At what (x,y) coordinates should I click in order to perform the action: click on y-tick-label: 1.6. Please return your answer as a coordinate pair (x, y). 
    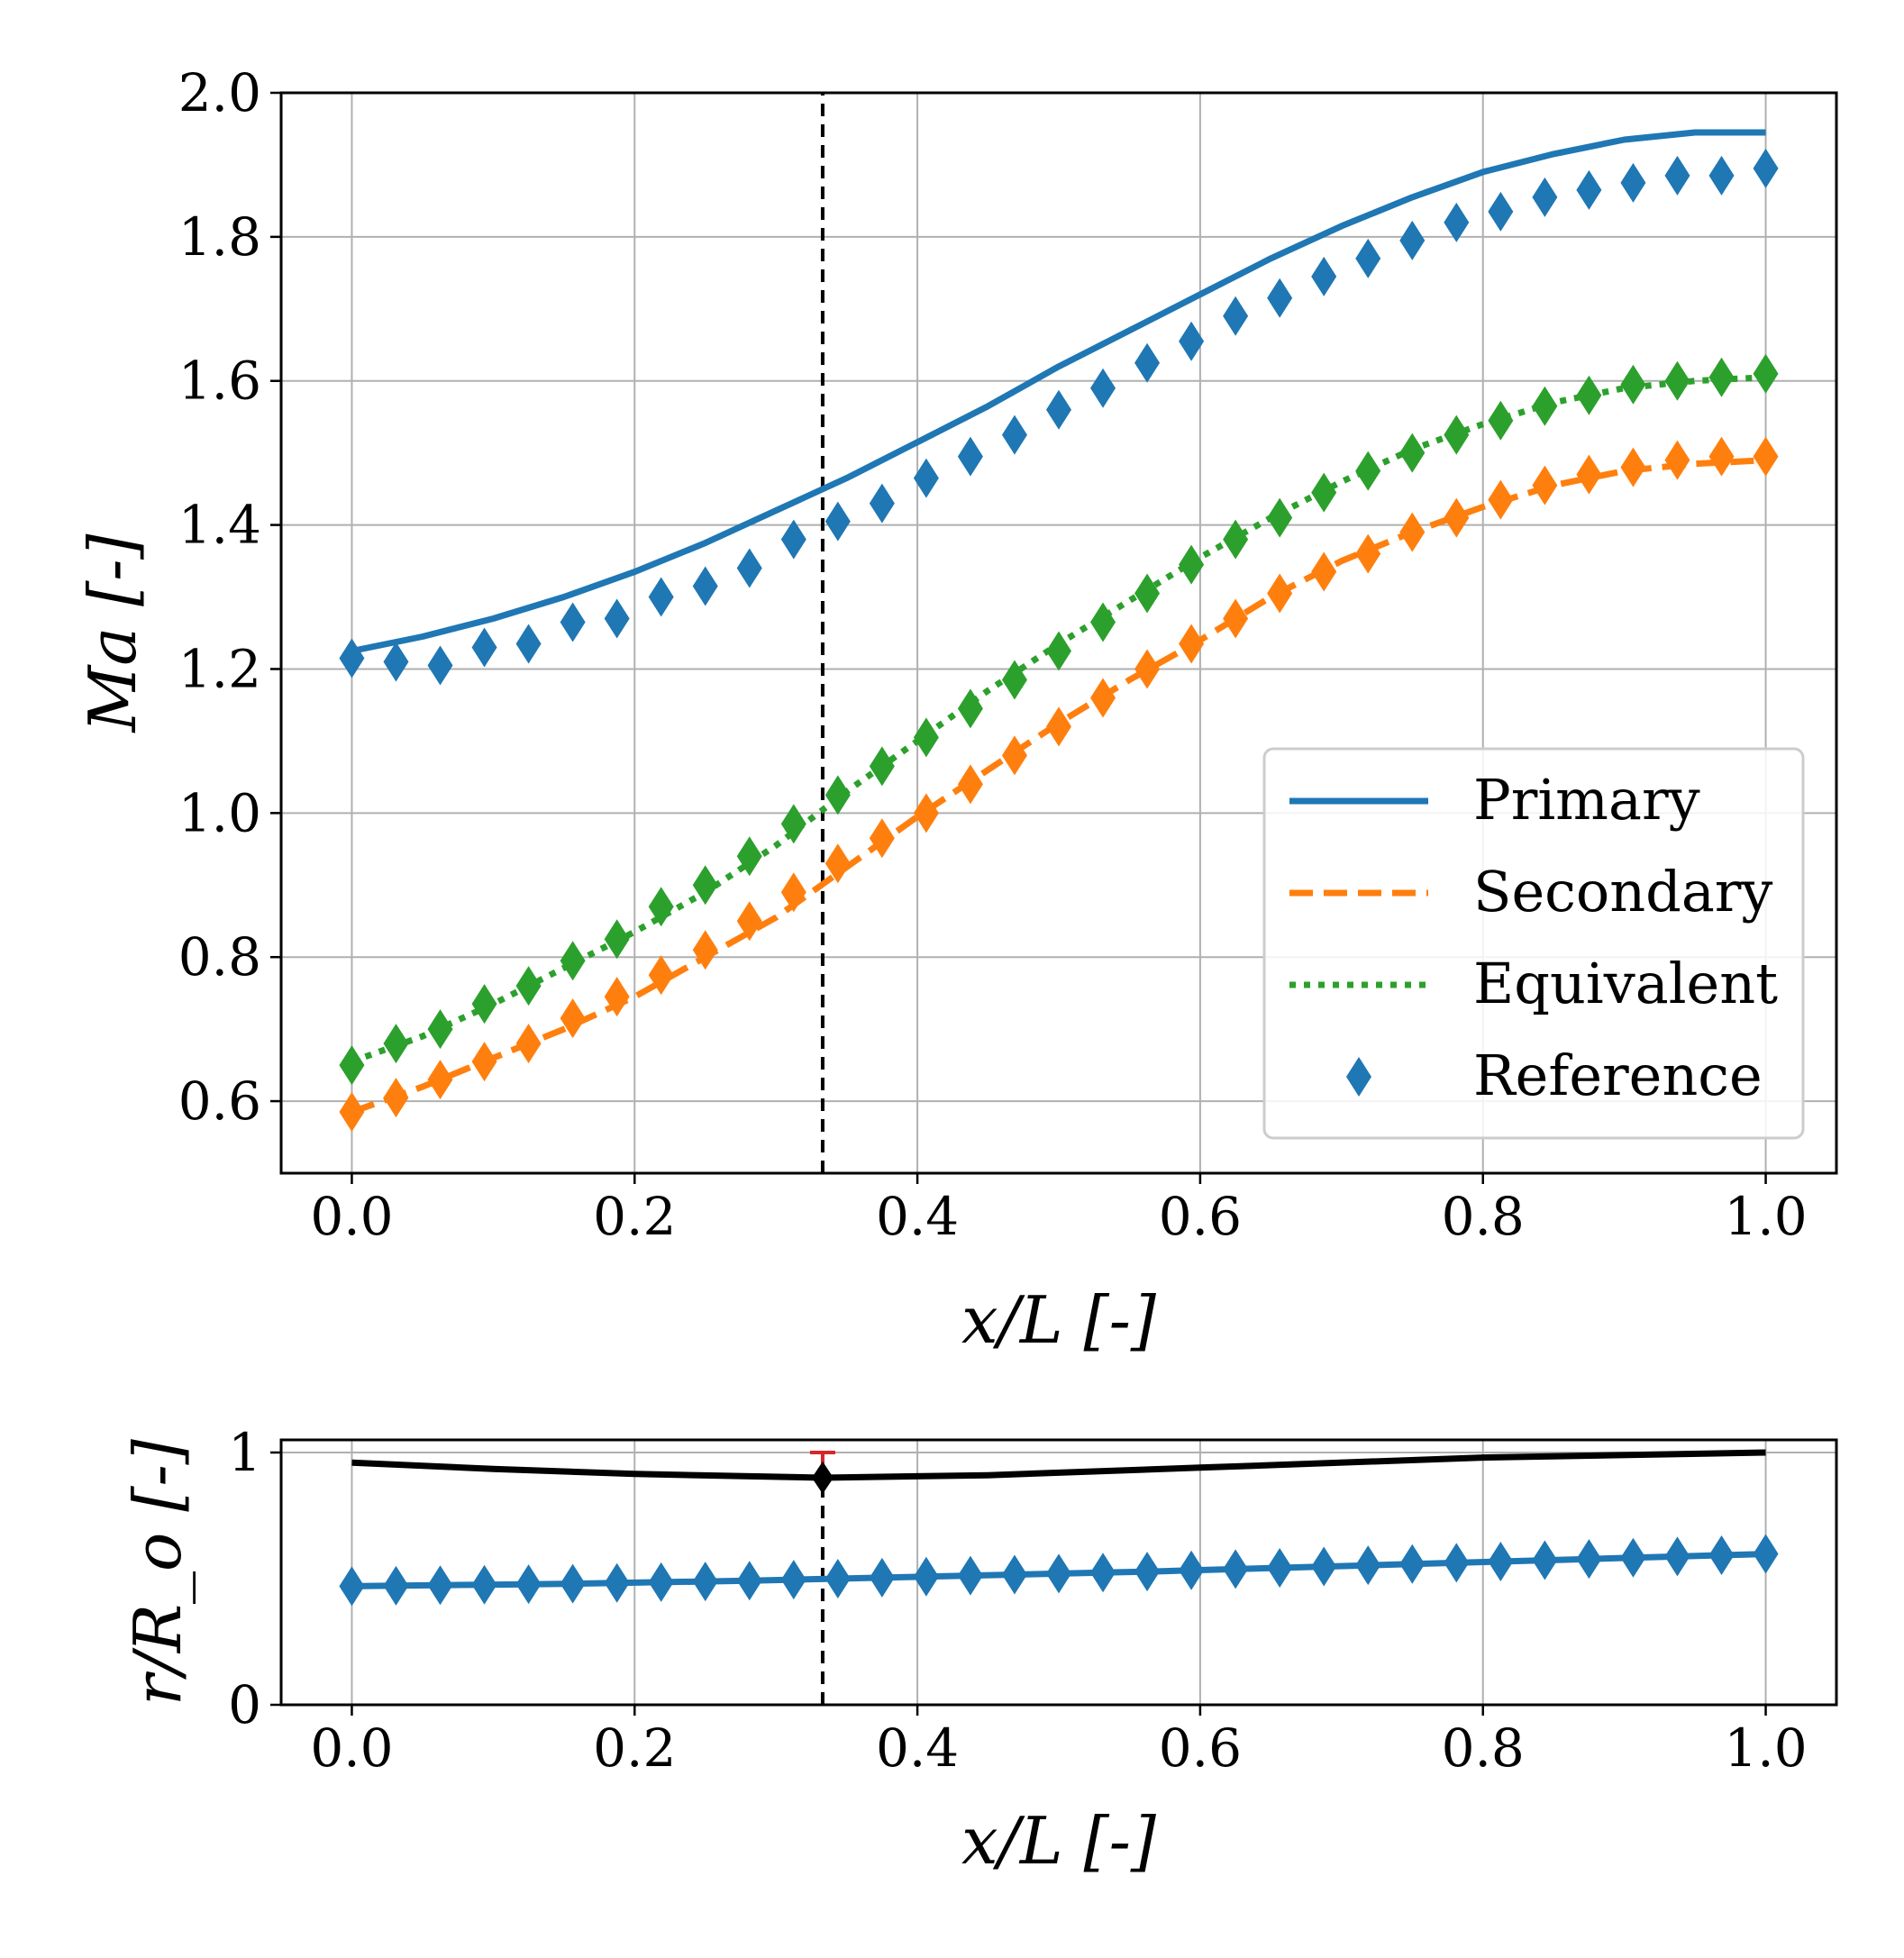
    Looking at the image, I should click on (219, 381).